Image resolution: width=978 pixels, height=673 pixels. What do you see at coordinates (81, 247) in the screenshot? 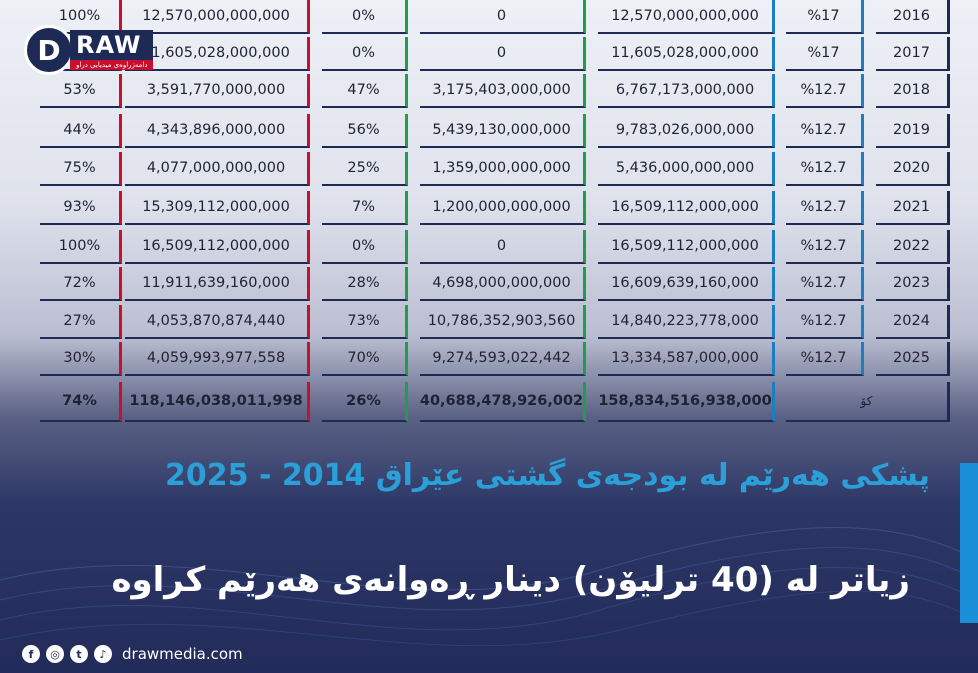
I see `cell-region-pct: 100%` at bounding box center [81, 247].